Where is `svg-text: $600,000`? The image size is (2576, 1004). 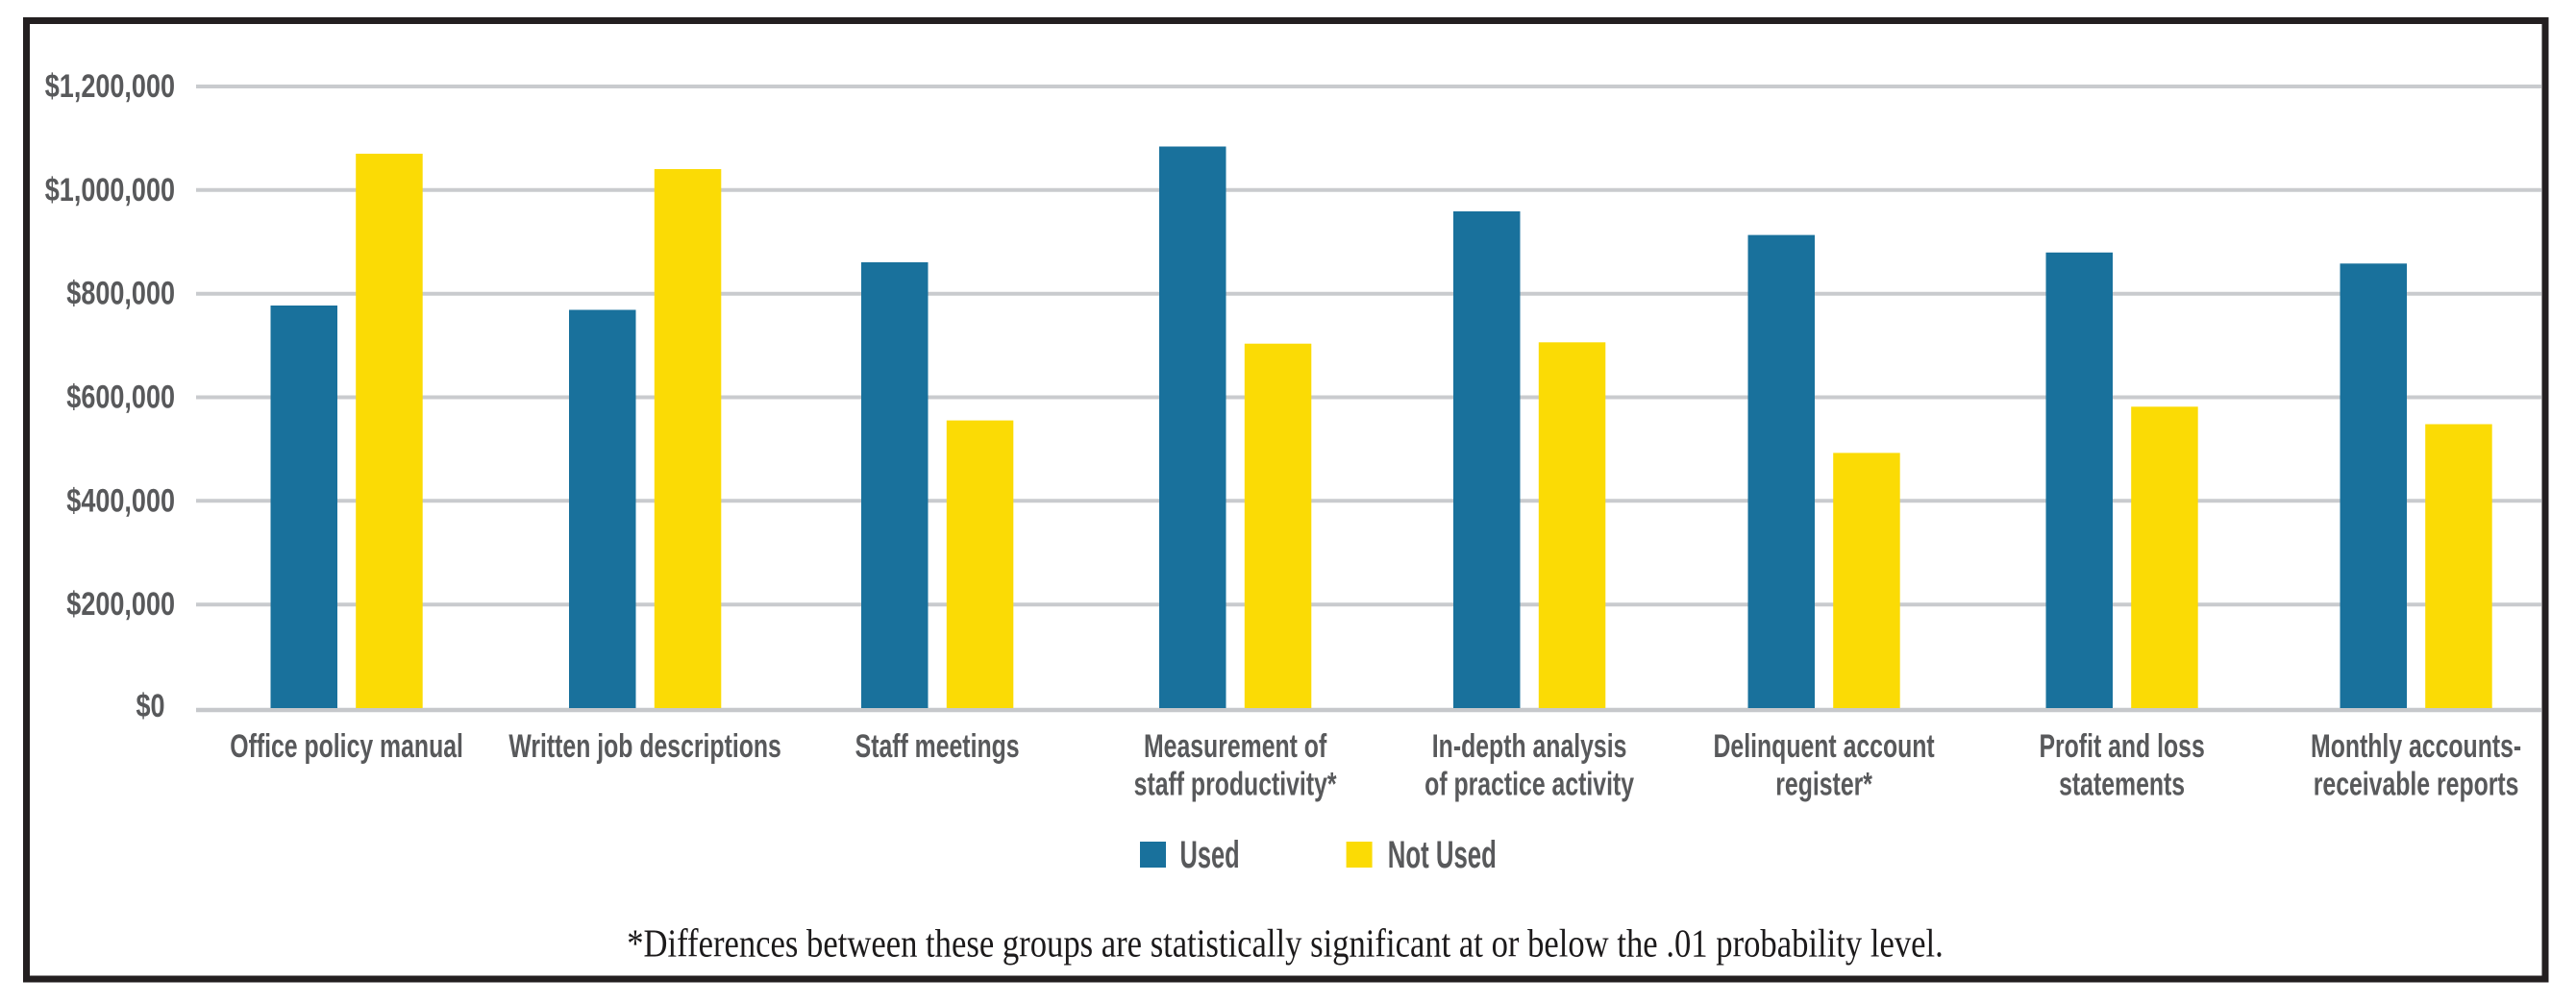 svg-text: $600,000 is located at coordinates (120, 397).